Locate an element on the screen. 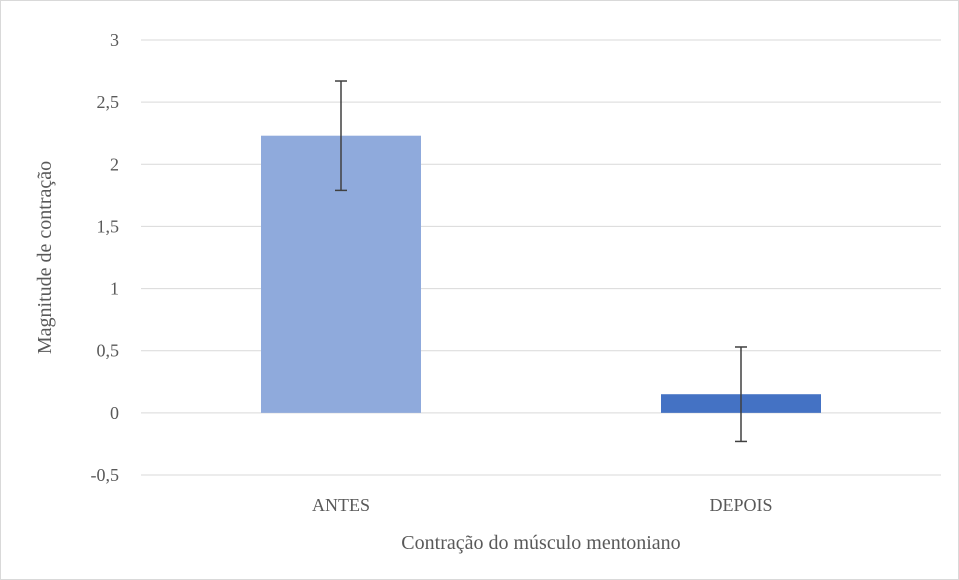 The height and width of the screenshot is (580, 959). y-tick-label: -0,5 is located at coordinates (105, 475).